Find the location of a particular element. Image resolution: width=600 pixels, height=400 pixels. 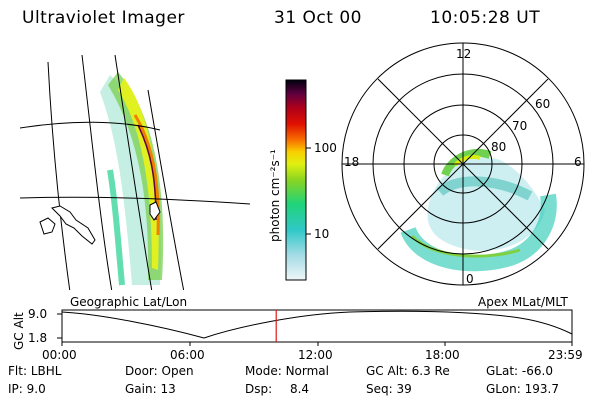

mode-info: Mode: Normal is located at coordinates (287, 371).